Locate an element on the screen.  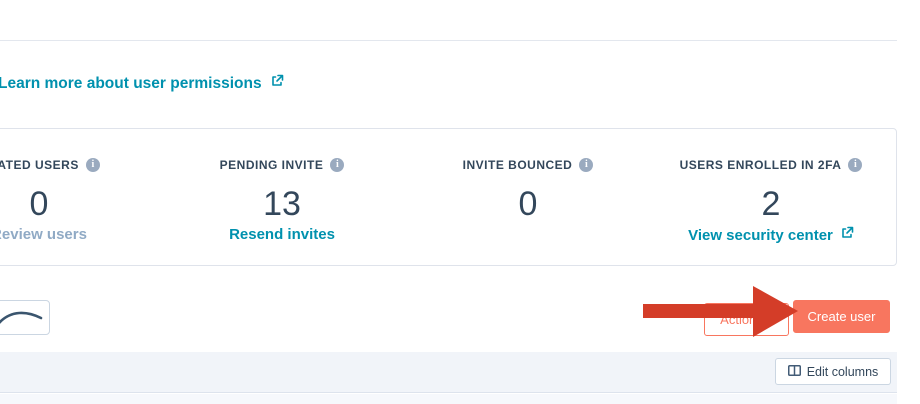
stat-label: INVITE BOUNCED is located at coordinates (517, 164).